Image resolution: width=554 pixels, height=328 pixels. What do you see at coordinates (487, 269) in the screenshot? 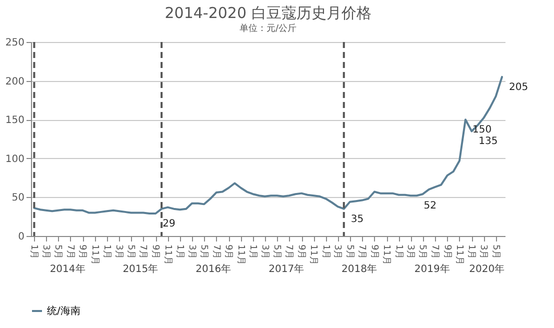
I see `text: 2020年` at bounding box center [487, 269].